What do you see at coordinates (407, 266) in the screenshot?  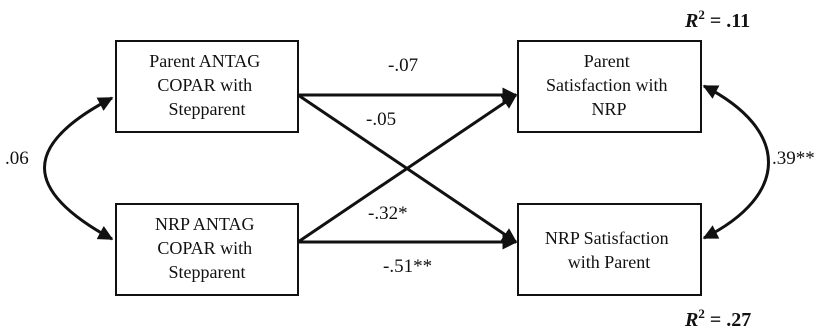 I see `coef-nrp-antag-to-nrp-satisfaction: -.51**` at bounding box center [407, 266].